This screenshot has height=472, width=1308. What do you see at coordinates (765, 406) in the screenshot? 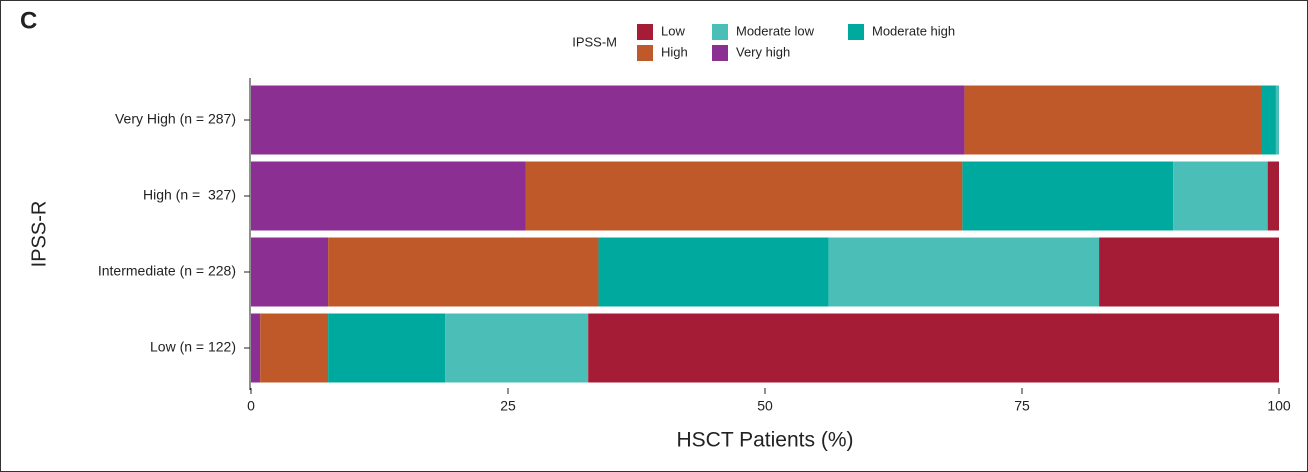
I see `x-tick-label: 50` at bounding box center [765, 406].